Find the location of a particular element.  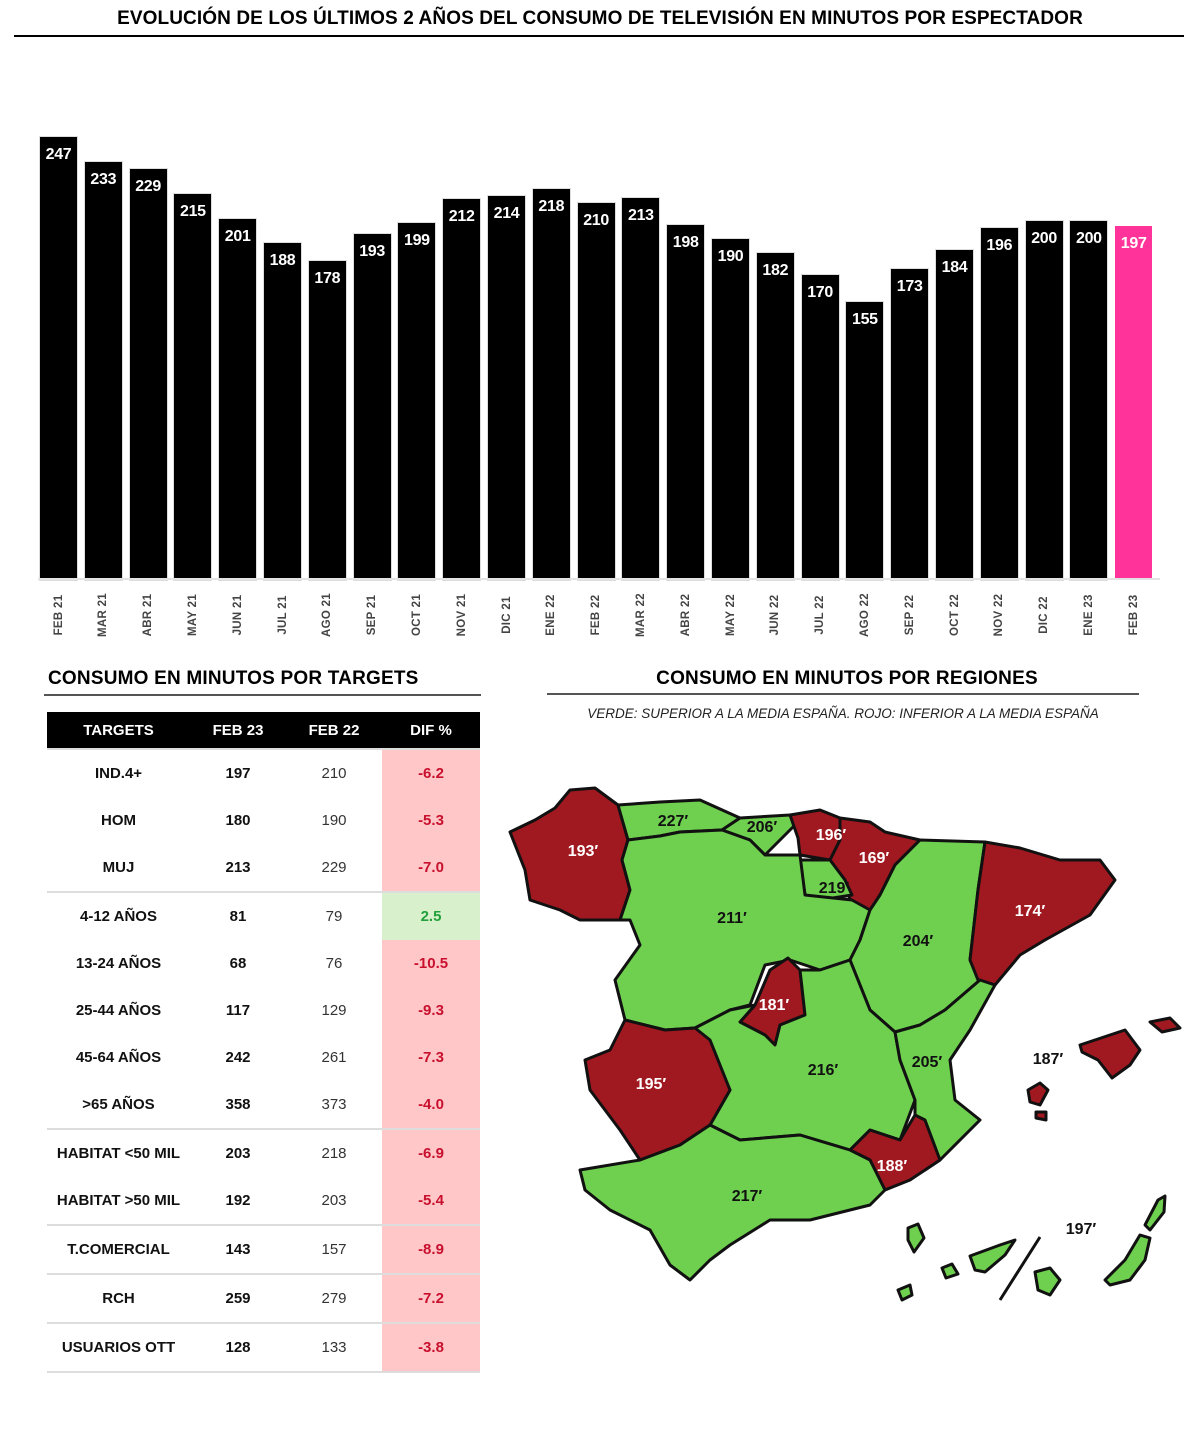

region-murcia is located at coordinates (895, 1152).